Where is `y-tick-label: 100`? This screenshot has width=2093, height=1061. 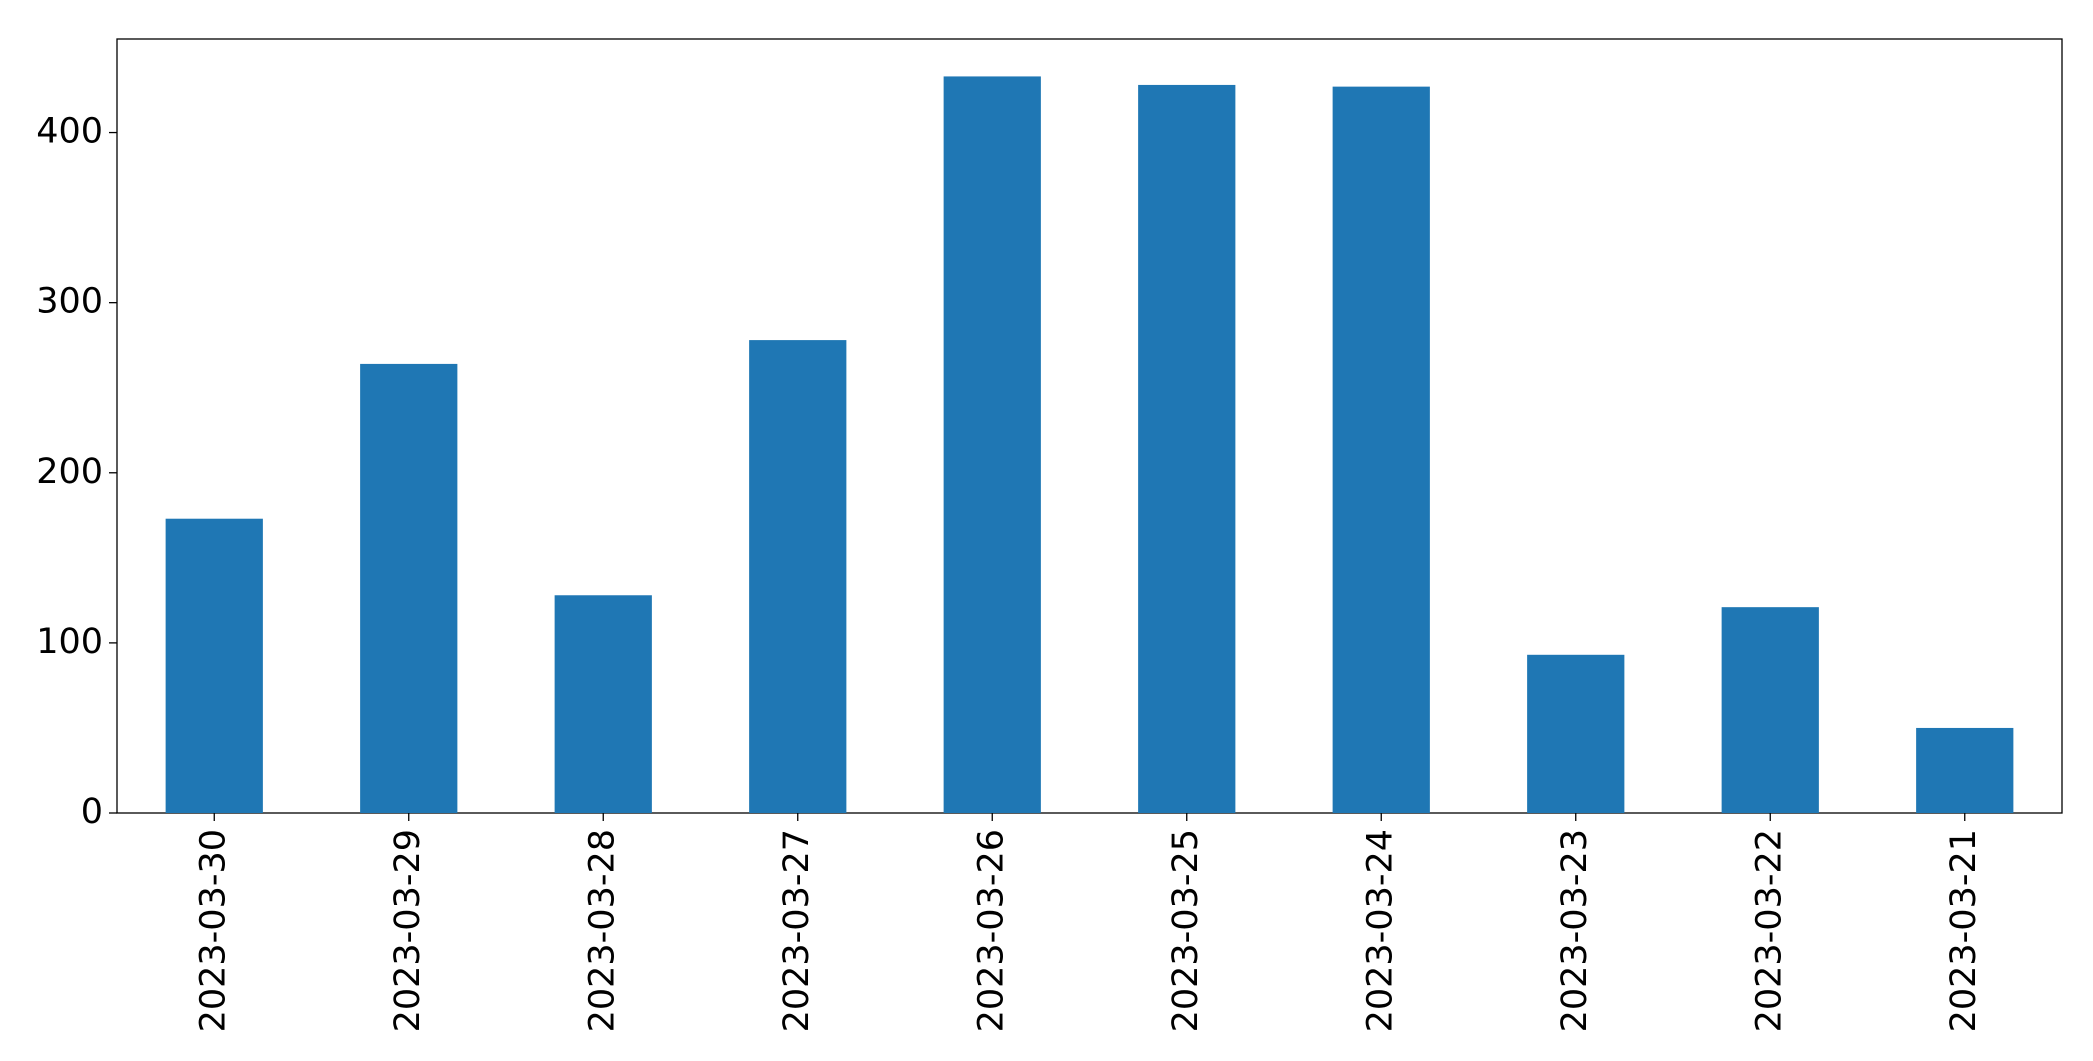 y-tick-label: 100 is located at coordinates (69, 642).